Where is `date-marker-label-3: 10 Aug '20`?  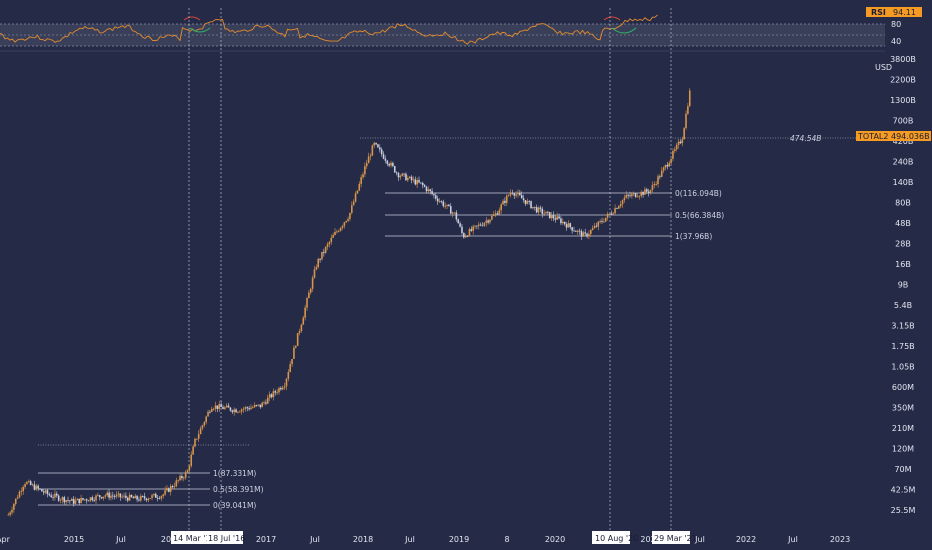
date-marker-label-3: 10 Aug '20 is located at coordinates (616, 538).